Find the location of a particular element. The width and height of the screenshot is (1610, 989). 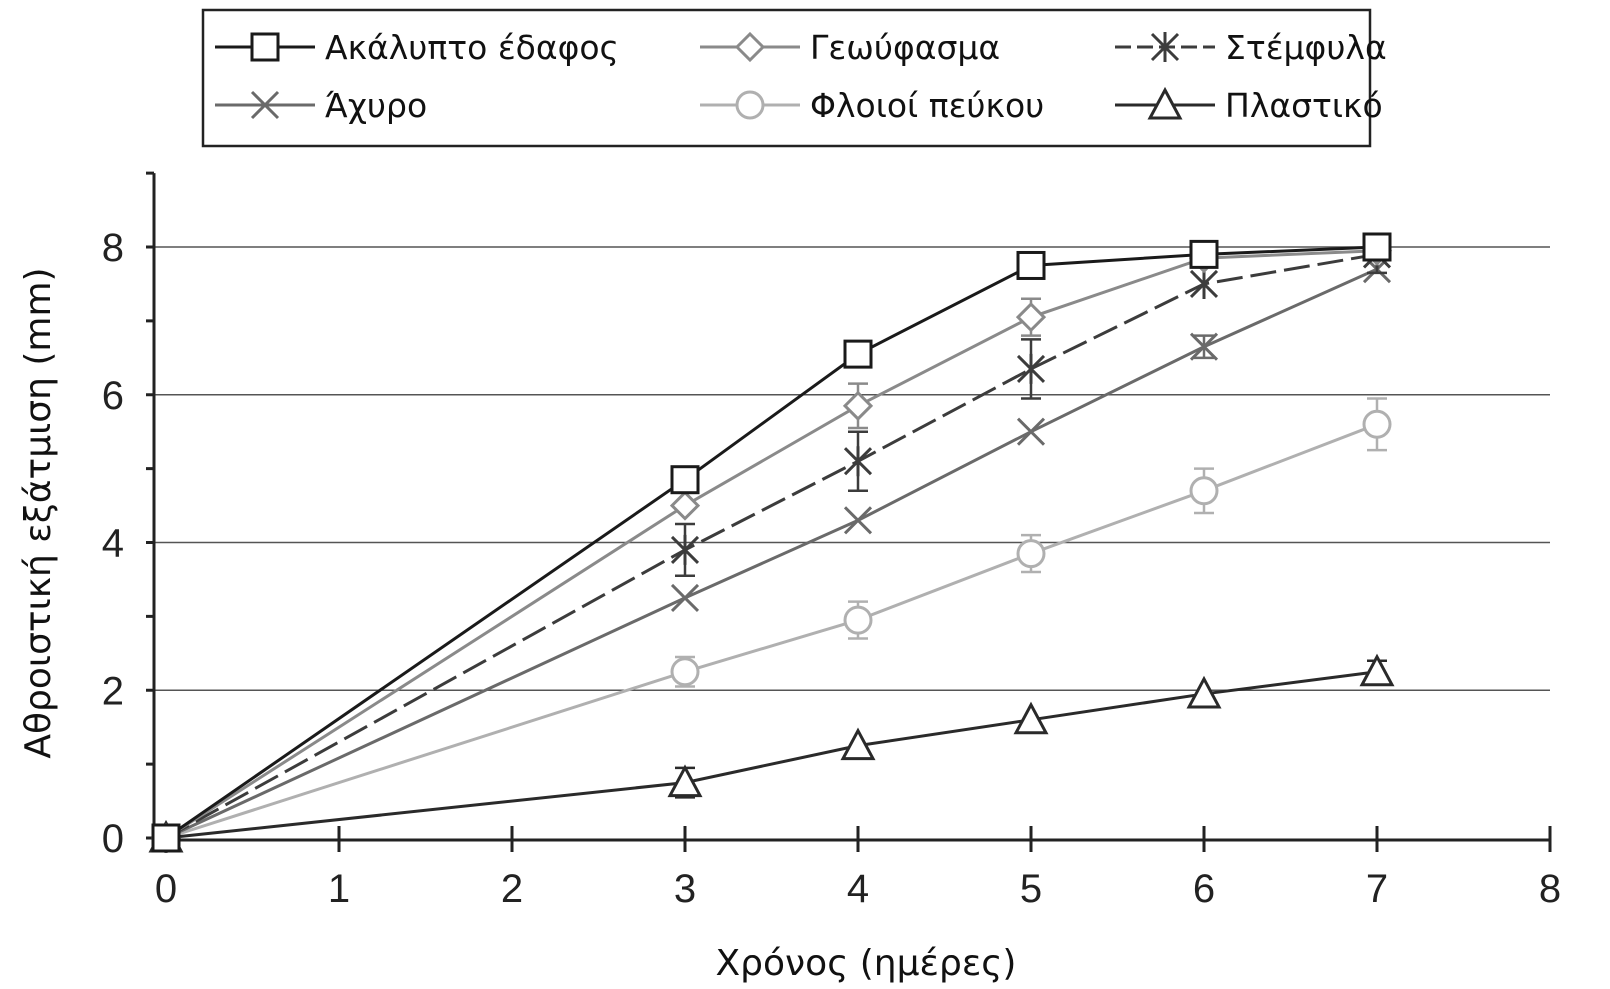

x-tick-label-7: 7 is located at coordinates (1377, 889).